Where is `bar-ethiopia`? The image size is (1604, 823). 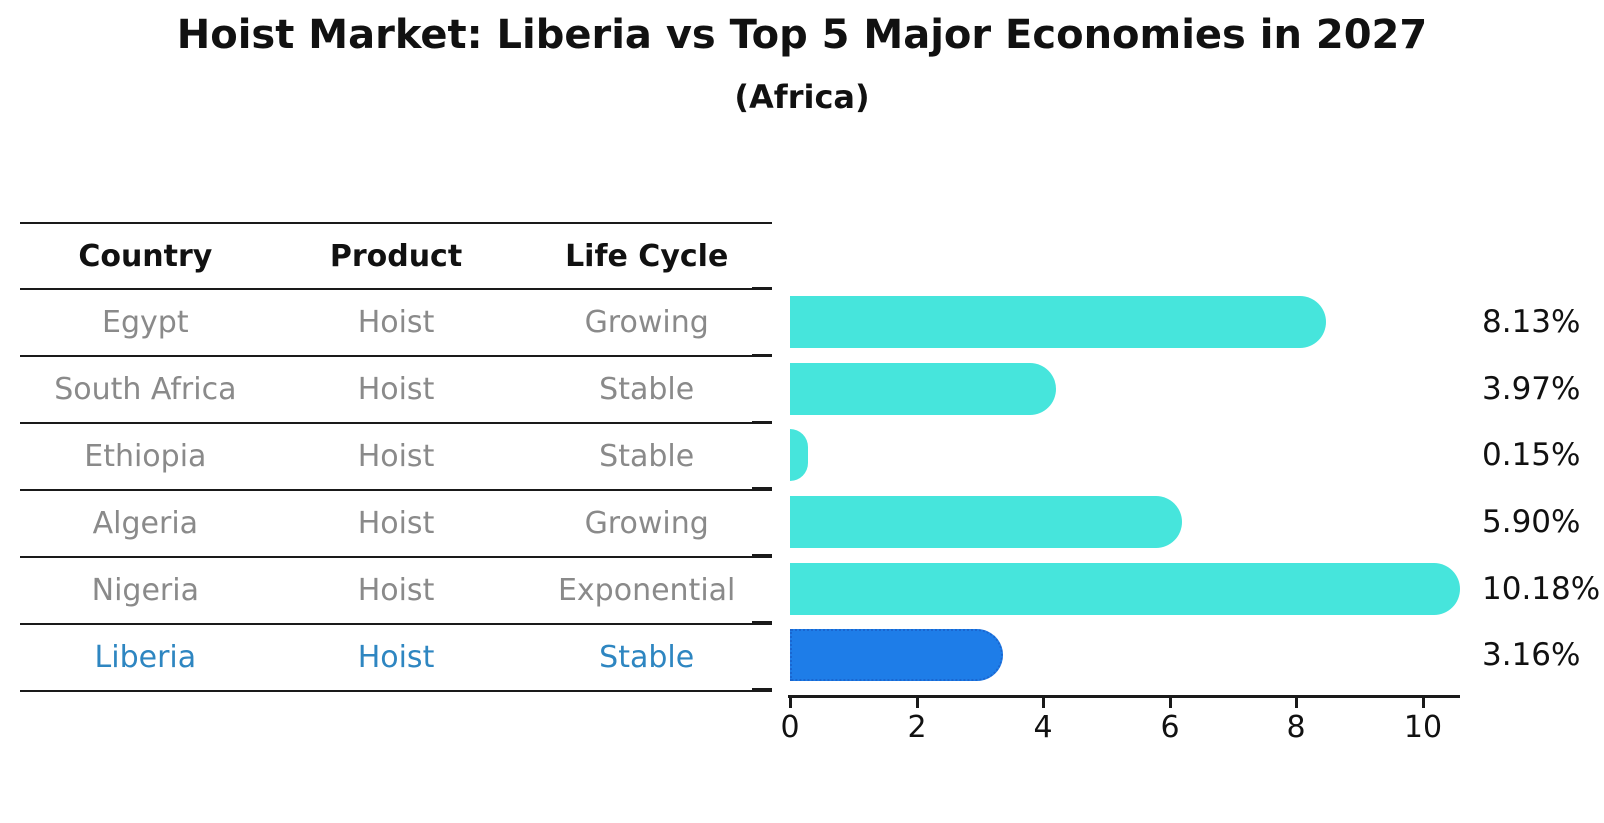 bar-ethiopia is located at coordinates (799, 455).